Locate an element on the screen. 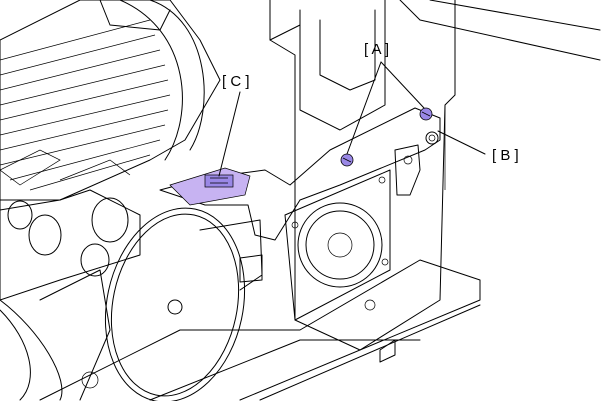  connector-tab is located at coordinates (210, 186).